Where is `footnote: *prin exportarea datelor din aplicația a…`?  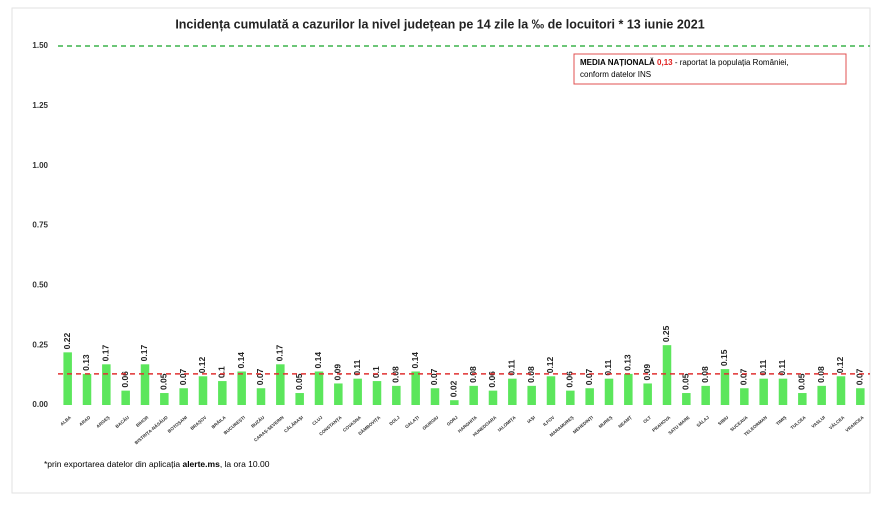
footnote: *prin exportarea datelor din aplicația a… is located at coordinates (157, 464).